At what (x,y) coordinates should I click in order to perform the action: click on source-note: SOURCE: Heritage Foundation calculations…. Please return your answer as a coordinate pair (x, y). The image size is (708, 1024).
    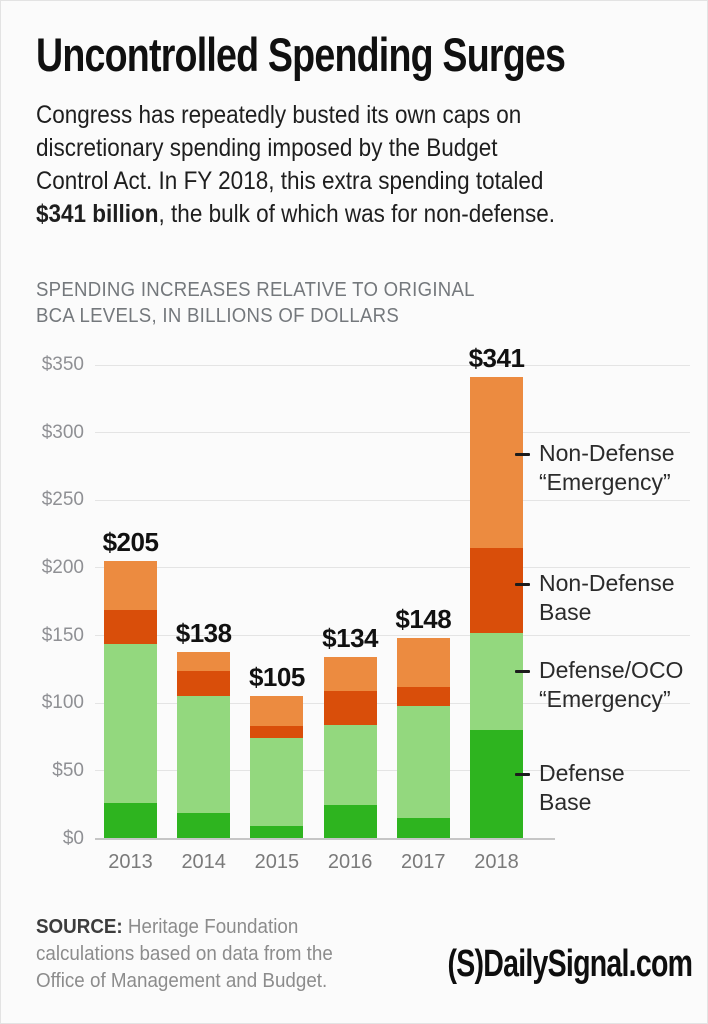
    Looking at the image, I should click on (194, 954).